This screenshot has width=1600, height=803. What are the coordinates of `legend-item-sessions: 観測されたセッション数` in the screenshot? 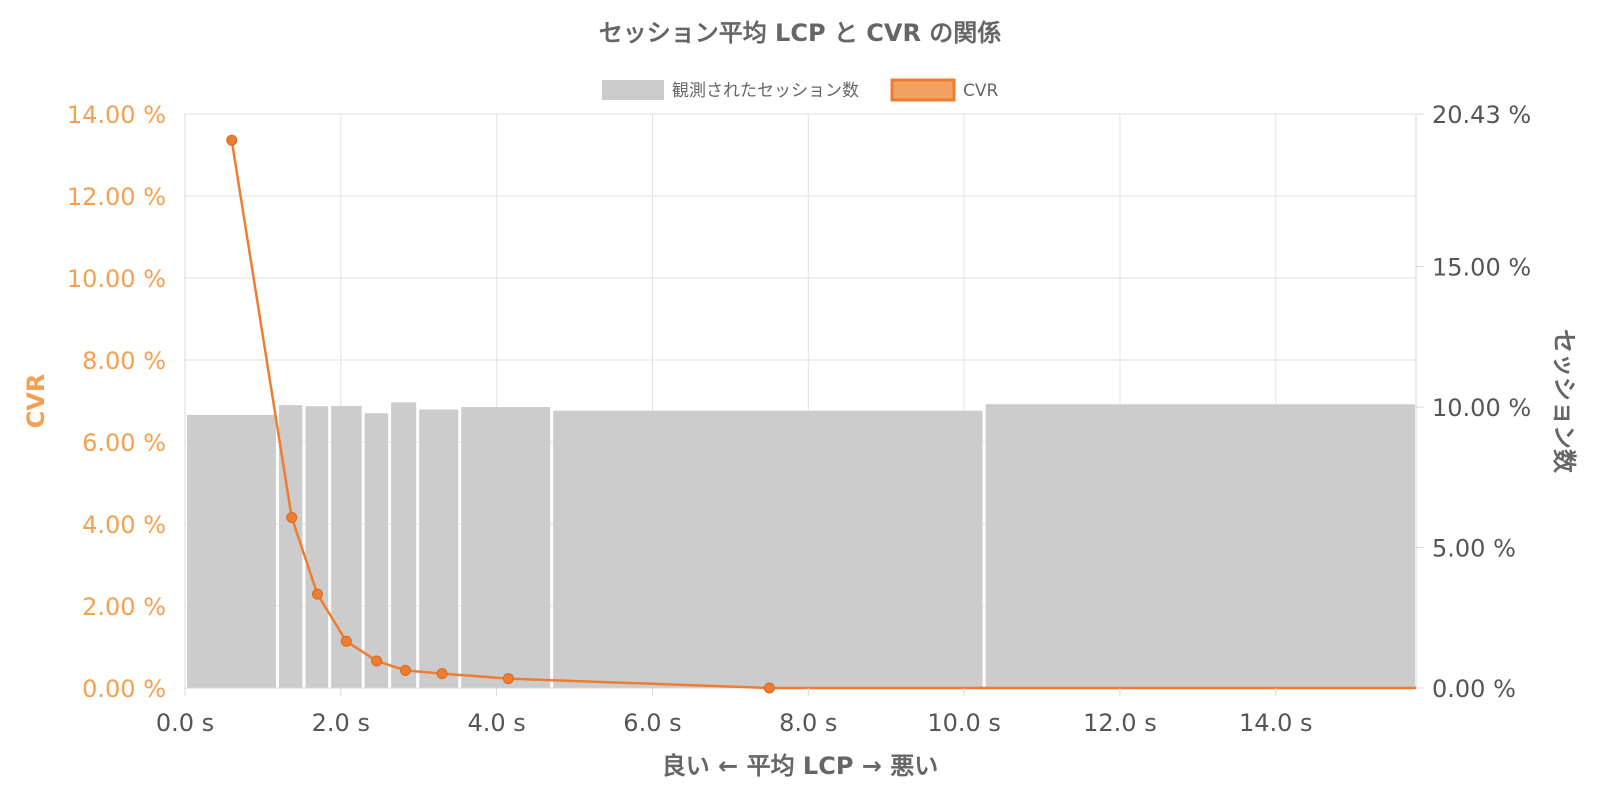 It's located at (730, 90).